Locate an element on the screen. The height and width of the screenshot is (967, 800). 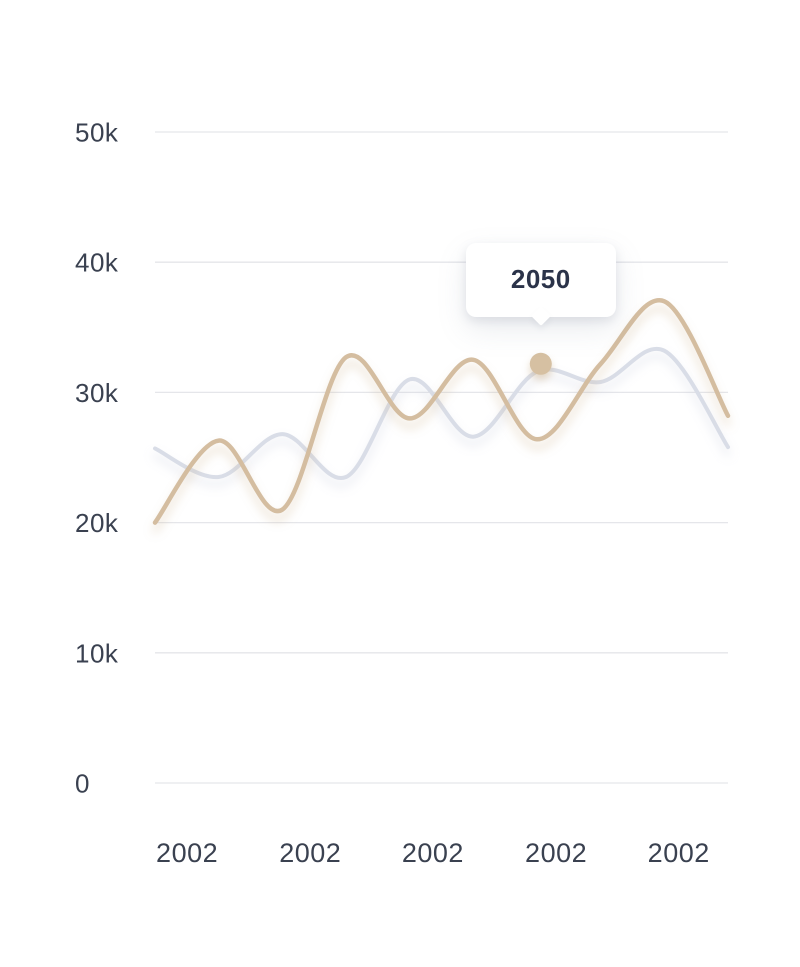
y-axis-tick-label: 0 is located at coordinates (82, 784).